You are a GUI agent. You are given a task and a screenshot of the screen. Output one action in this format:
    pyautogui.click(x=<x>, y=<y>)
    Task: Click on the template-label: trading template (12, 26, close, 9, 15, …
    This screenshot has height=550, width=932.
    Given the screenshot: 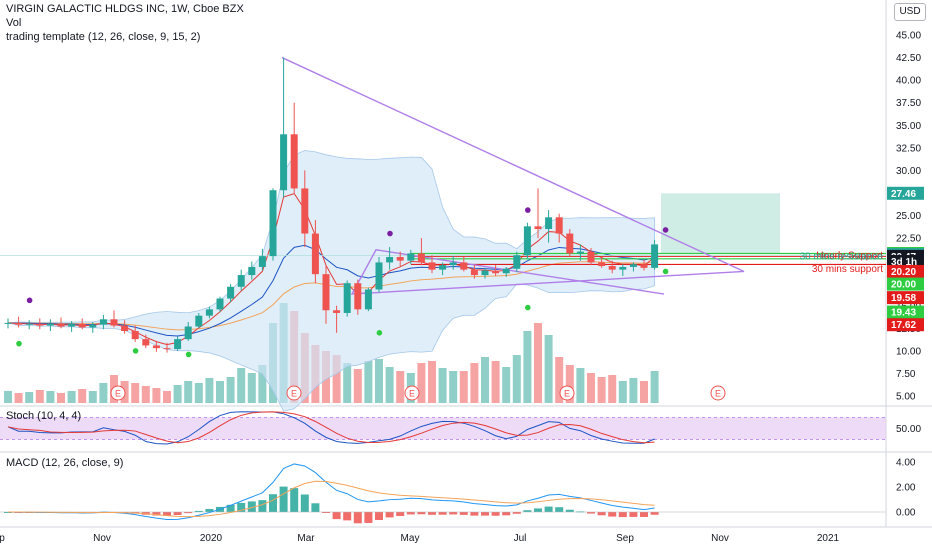 What is the action you would take?
    pyautogui.click(x=103, y=37)
    